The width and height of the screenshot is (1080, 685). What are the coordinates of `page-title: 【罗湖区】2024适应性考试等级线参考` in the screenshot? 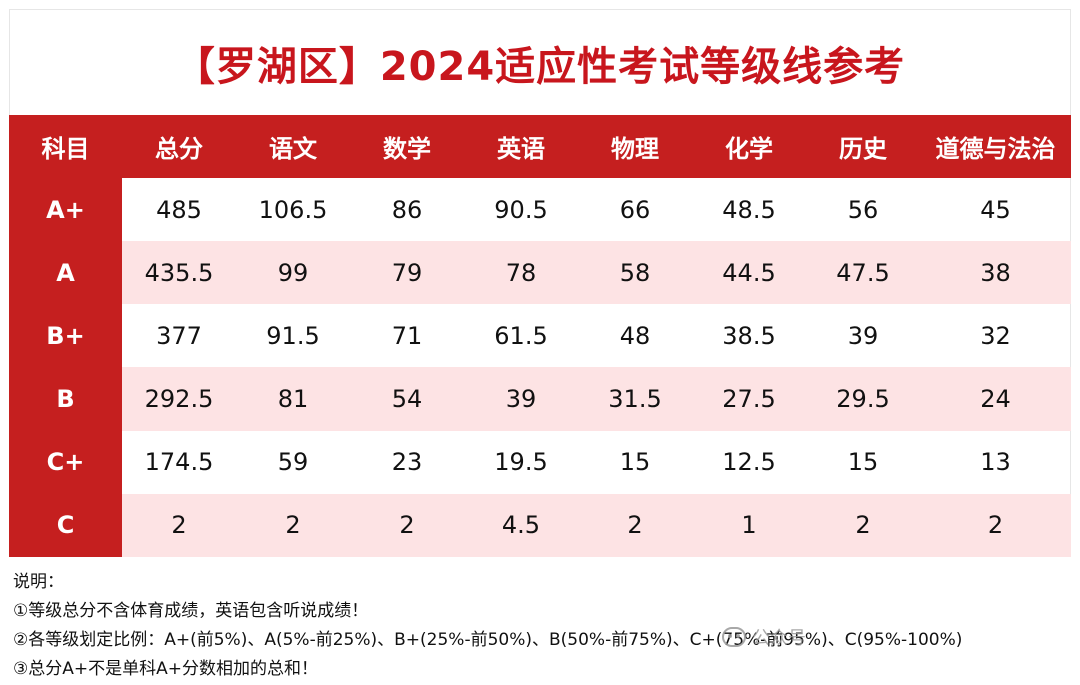 It's located at (540, 67).